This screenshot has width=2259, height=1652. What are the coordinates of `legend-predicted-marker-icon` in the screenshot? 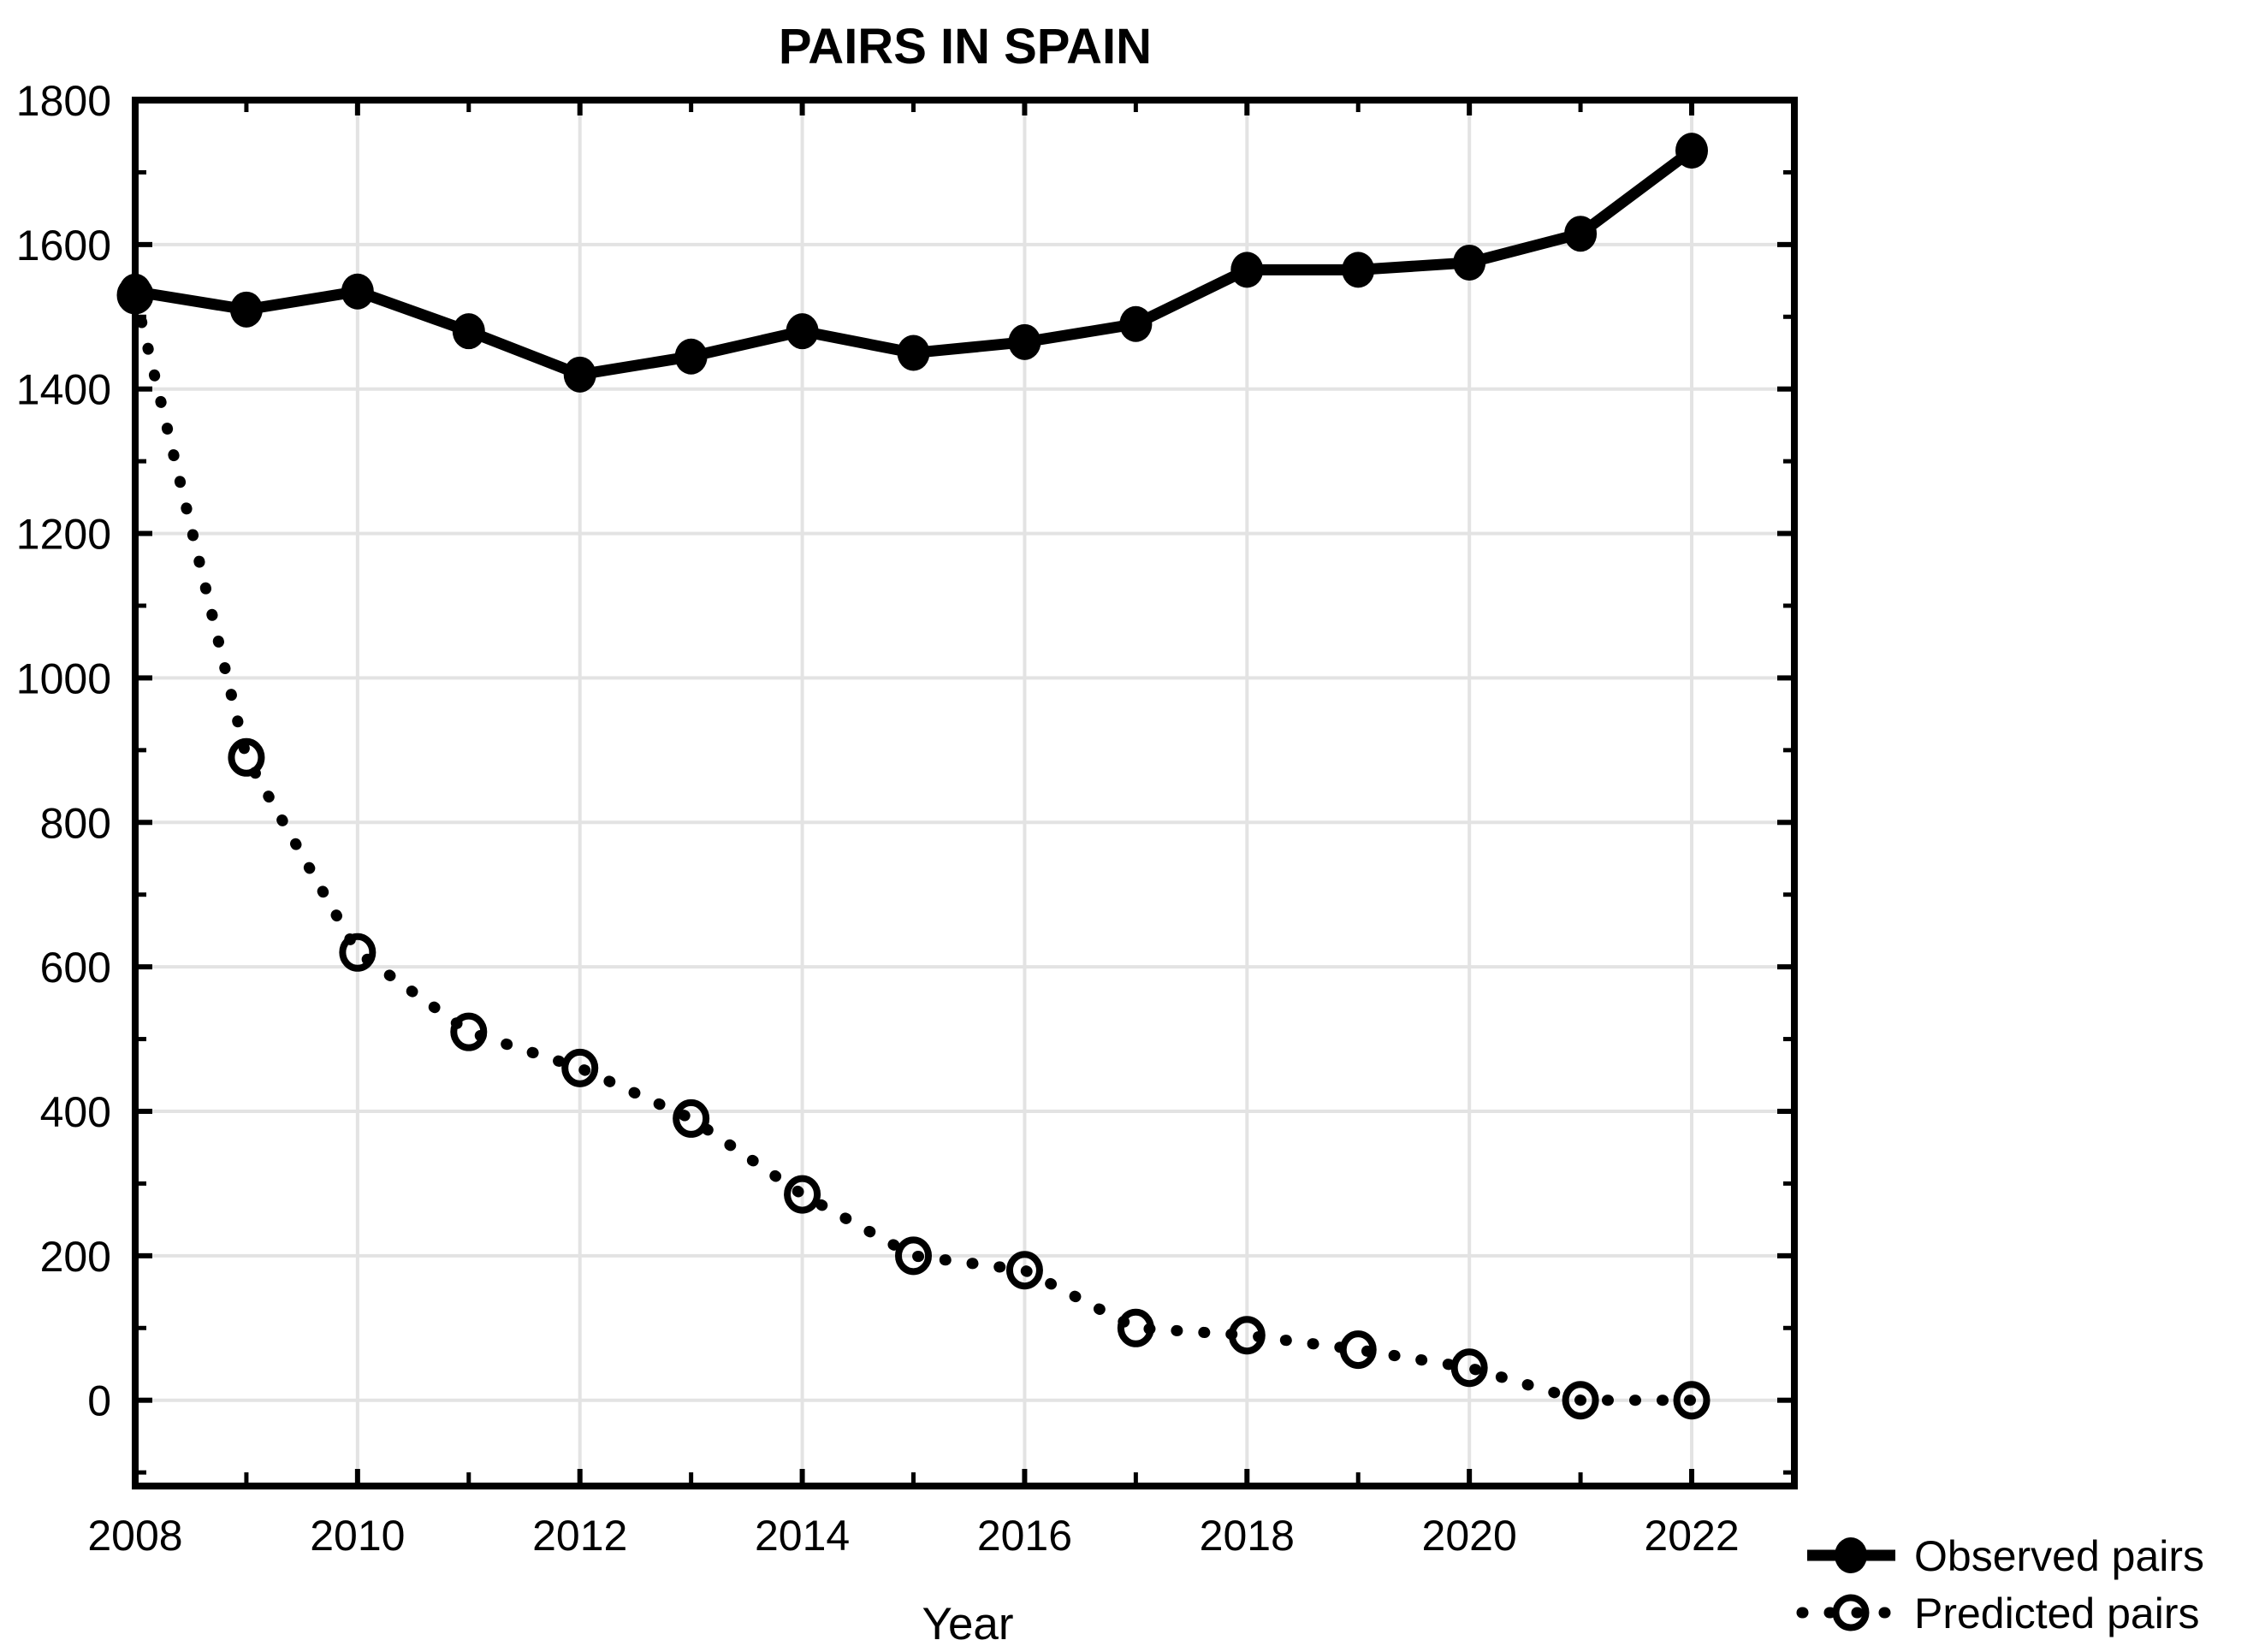 It's located at (1851, 1612).